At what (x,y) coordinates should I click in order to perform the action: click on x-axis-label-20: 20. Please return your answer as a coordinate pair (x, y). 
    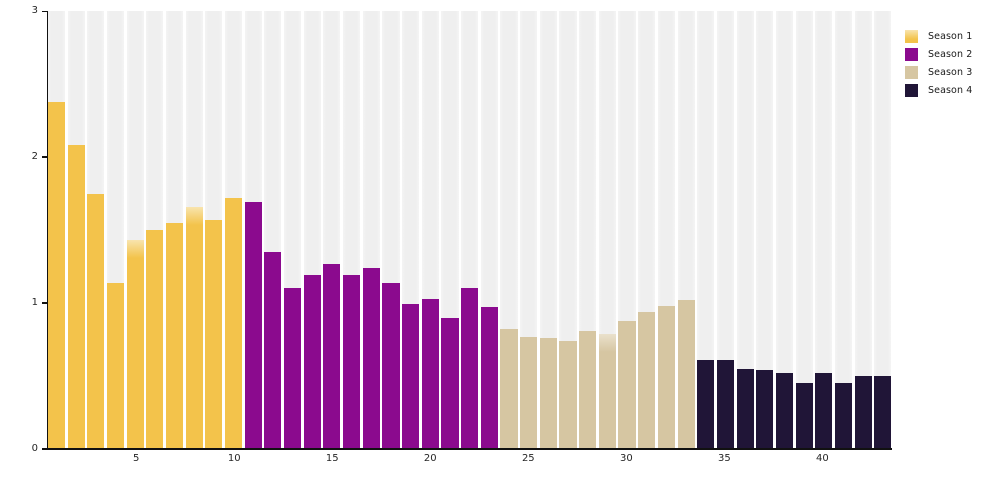
    Looking at the image, I should click on (430, 458).